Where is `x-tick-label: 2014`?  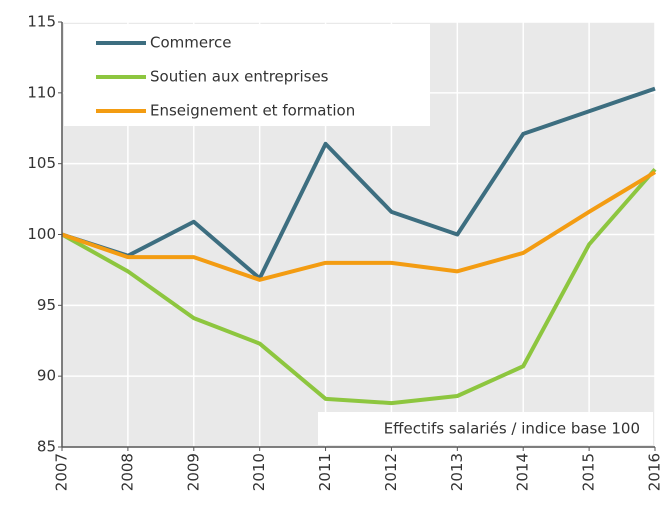
x-tick-label: 2014 is located at coordinates (523, 472).